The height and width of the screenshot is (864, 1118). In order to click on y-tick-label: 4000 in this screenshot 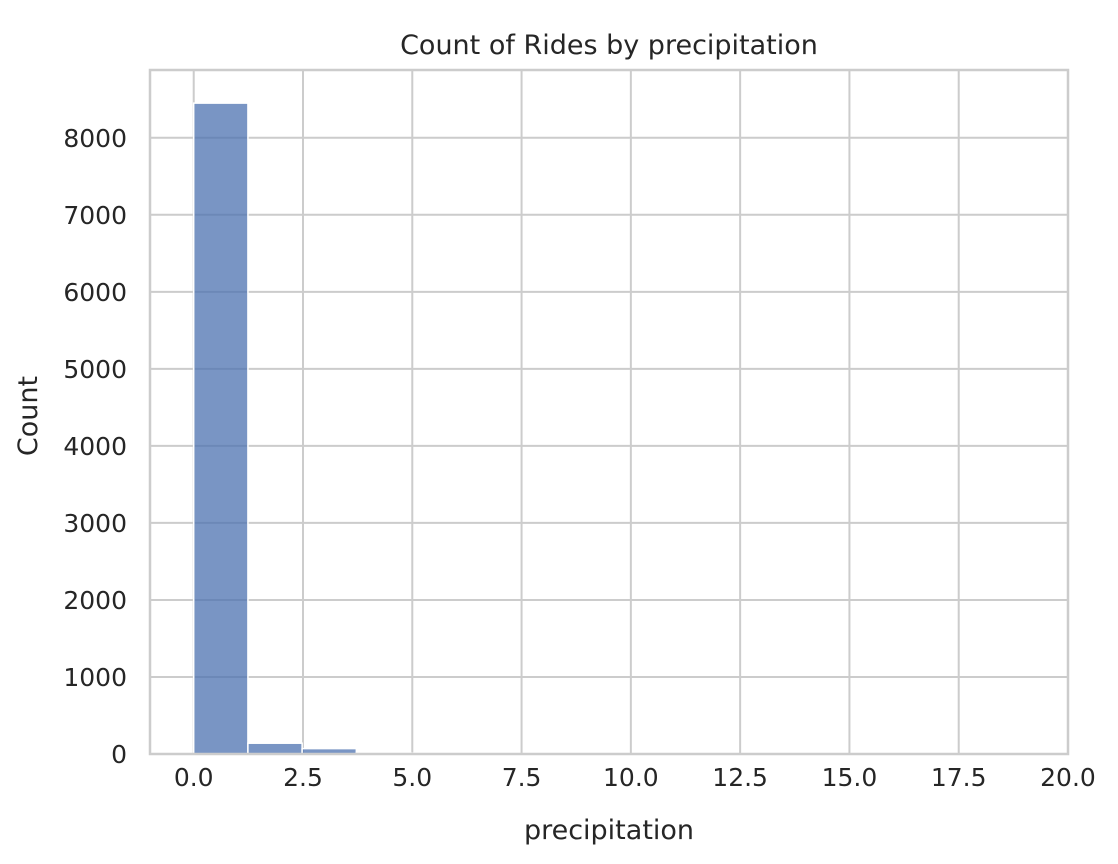, I will do `click(95, 446)`.